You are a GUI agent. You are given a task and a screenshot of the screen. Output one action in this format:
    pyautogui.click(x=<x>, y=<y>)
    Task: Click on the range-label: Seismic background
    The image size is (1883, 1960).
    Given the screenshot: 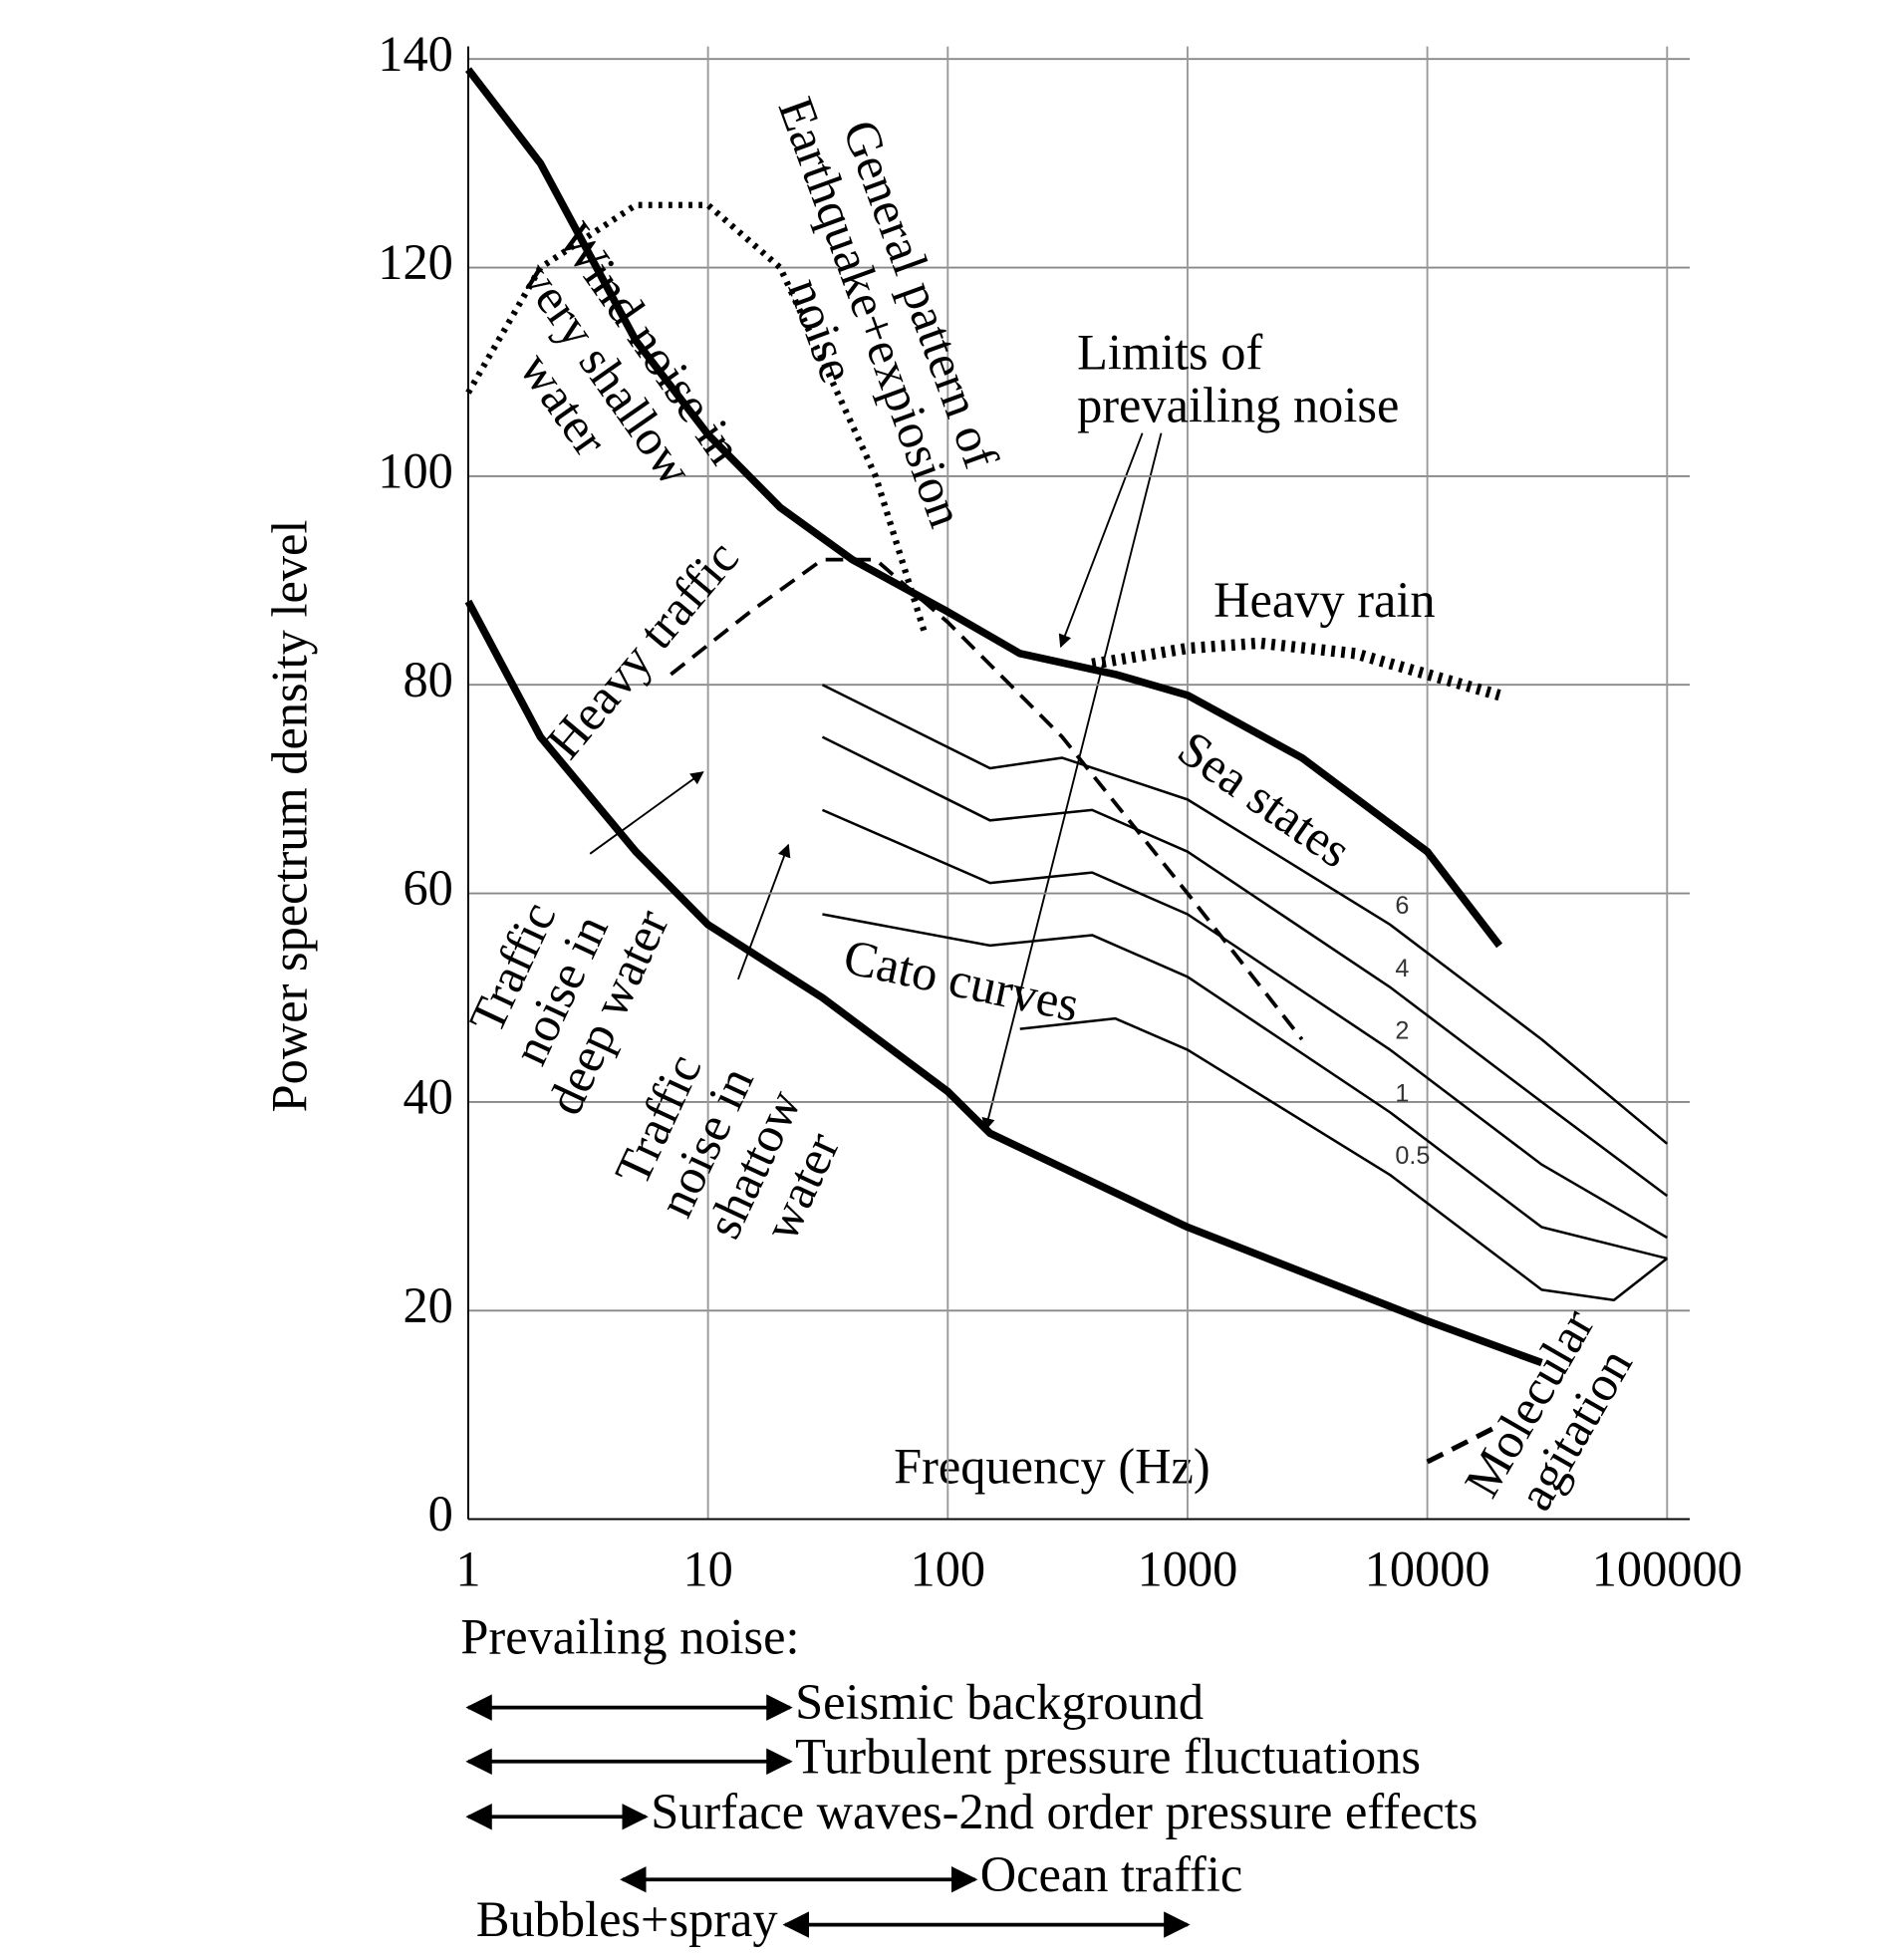 What is the action you would take?
    pyautogui.click(x=999, y=1702)
    